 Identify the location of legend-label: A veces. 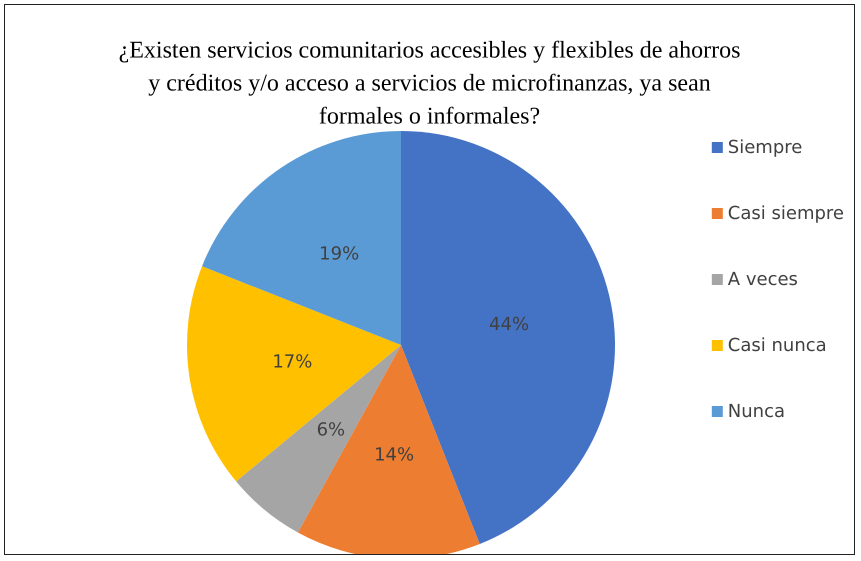
(763, 279).